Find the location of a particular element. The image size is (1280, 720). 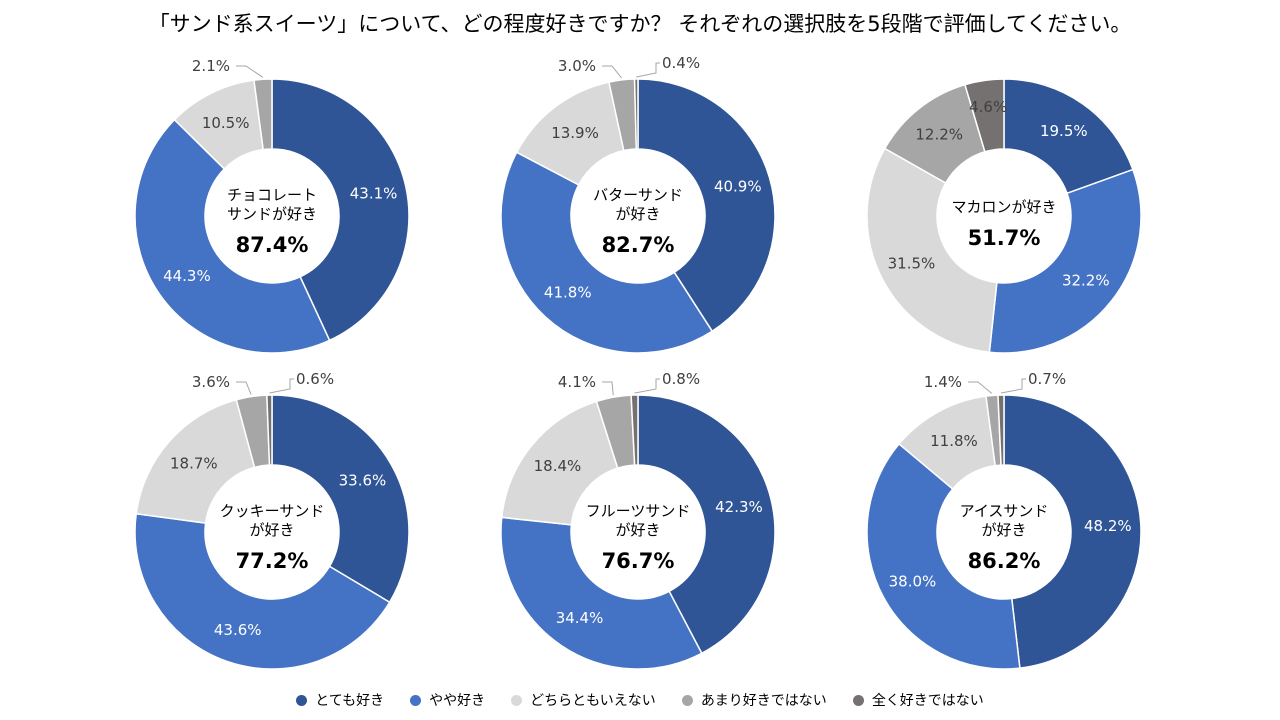

center-total: 86.2% is located at coordinates (1004, 561).